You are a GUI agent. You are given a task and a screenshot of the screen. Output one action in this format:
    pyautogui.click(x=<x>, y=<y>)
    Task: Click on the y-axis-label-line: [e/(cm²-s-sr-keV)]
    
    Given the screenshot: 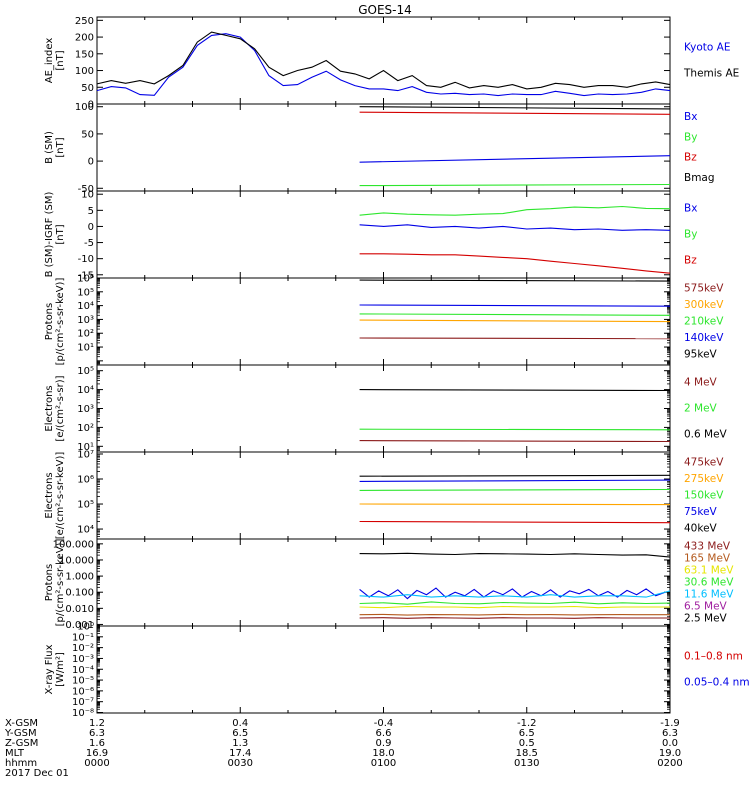 What is the action you would take?
    pyautogui.click(x=60, y=496)
    